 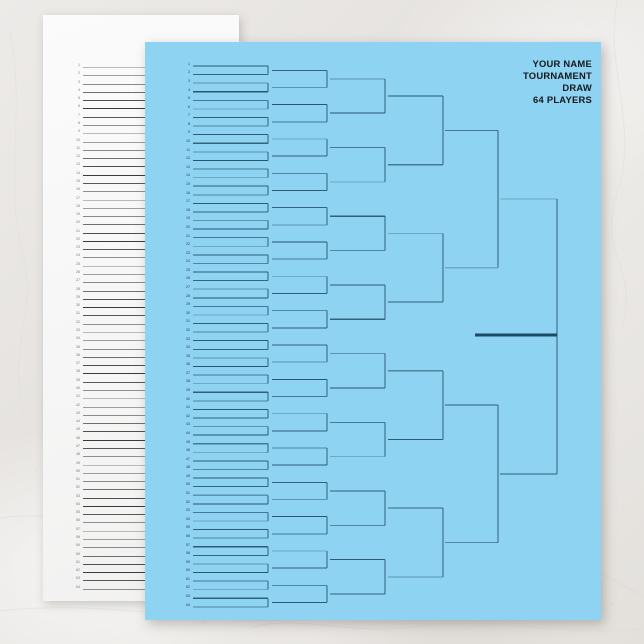 What do you see at coordinates (78, 263) in the screenshot?
I see `roster-line-number: 25` at bounding box center [78, 263].